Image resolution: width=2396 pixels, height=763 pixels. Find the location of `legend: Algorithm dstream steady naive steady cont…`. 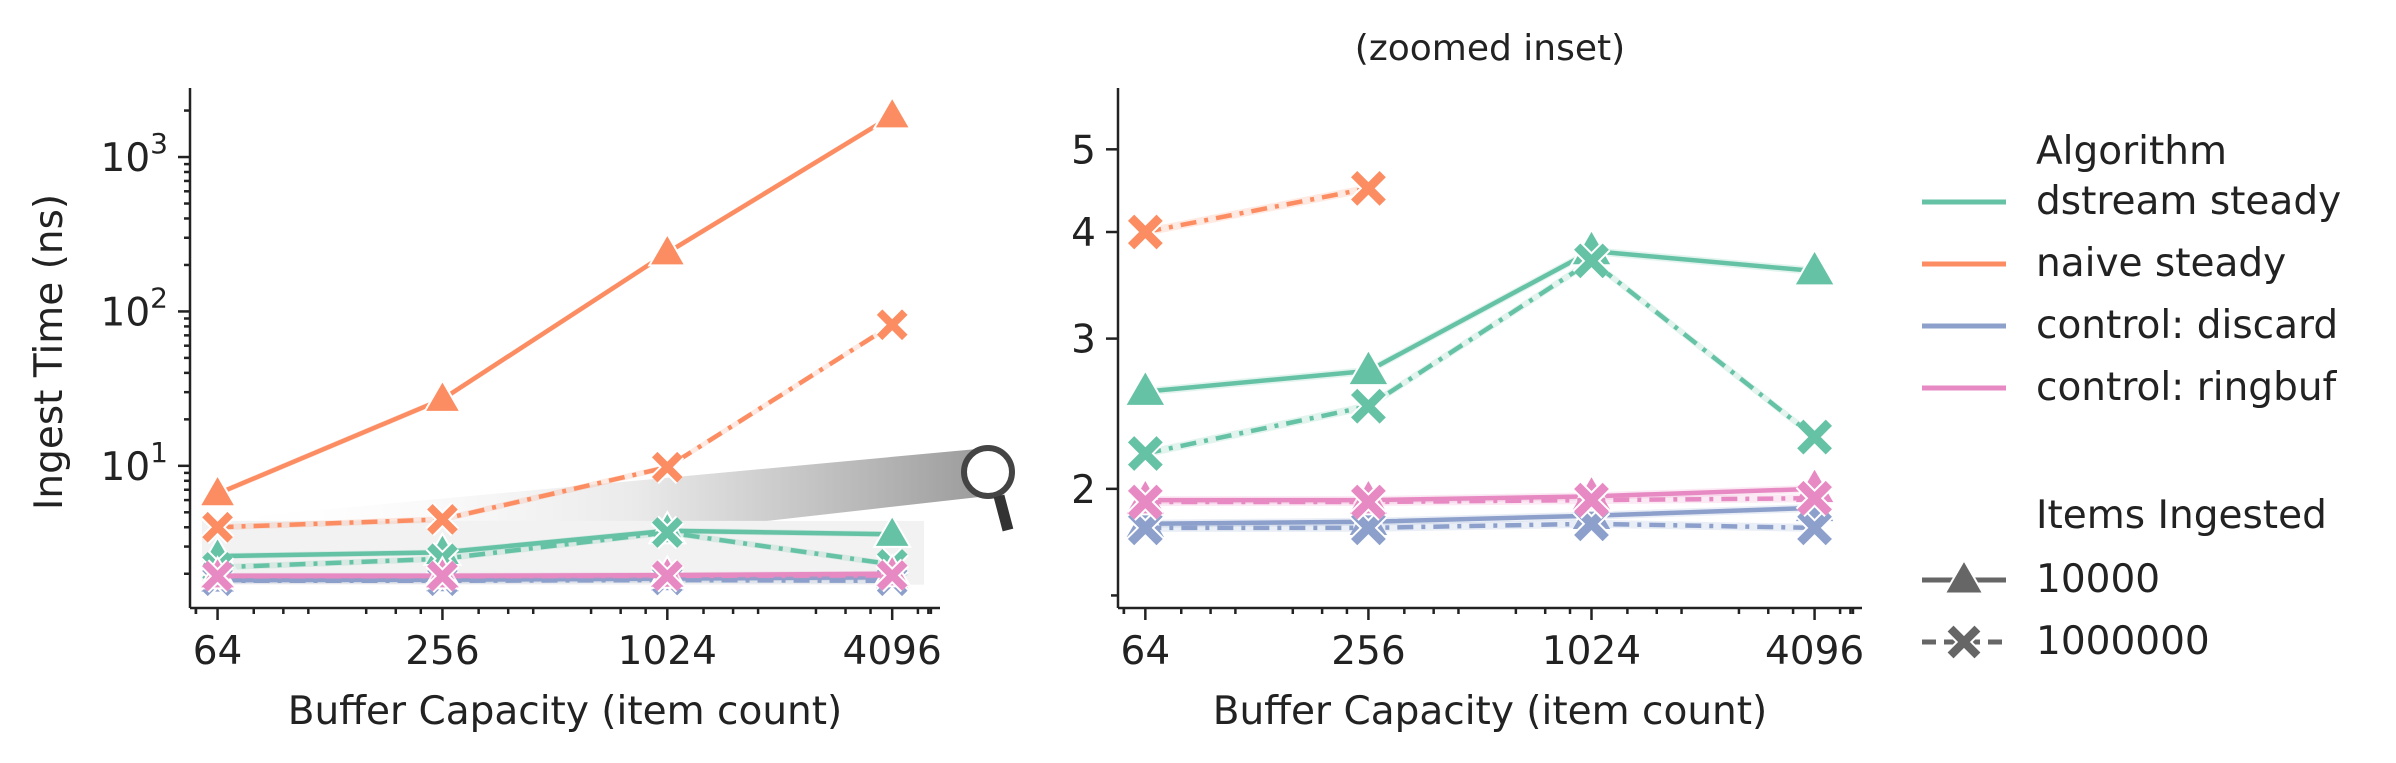

legend: Algorithm dstream steady naive steady cont… is located at coordinates (2131, 396).